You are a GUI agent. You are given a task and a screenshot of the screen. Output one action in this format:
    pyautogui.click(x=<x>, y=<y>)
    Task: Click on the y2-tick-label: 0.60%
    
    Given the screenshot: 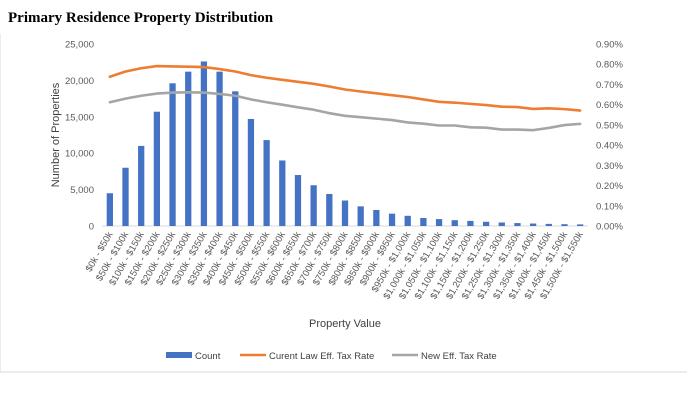 What is the action you would take?
    pyautogui.click(x=609, y=105)
    